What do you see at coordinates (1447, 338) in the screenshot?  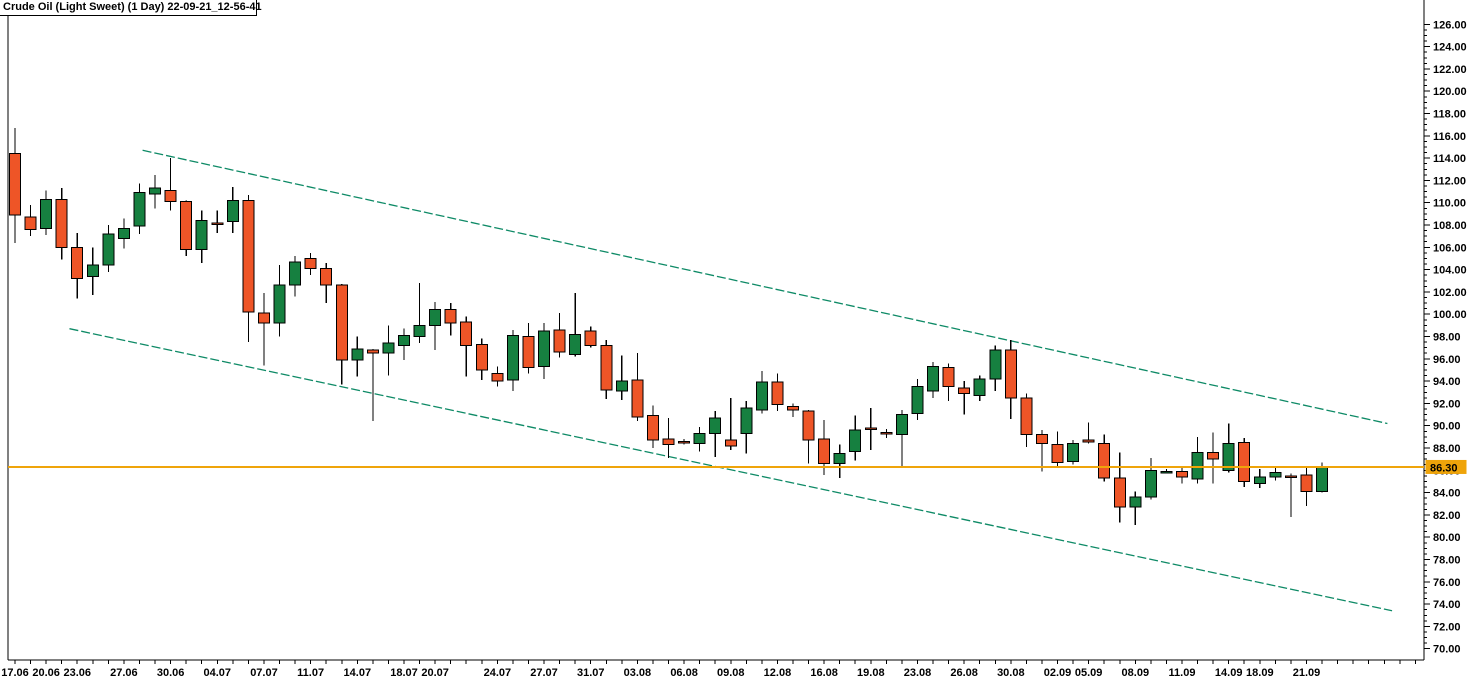 I see `y-tick-label: 98.00` at bounding box center [1447, 338].